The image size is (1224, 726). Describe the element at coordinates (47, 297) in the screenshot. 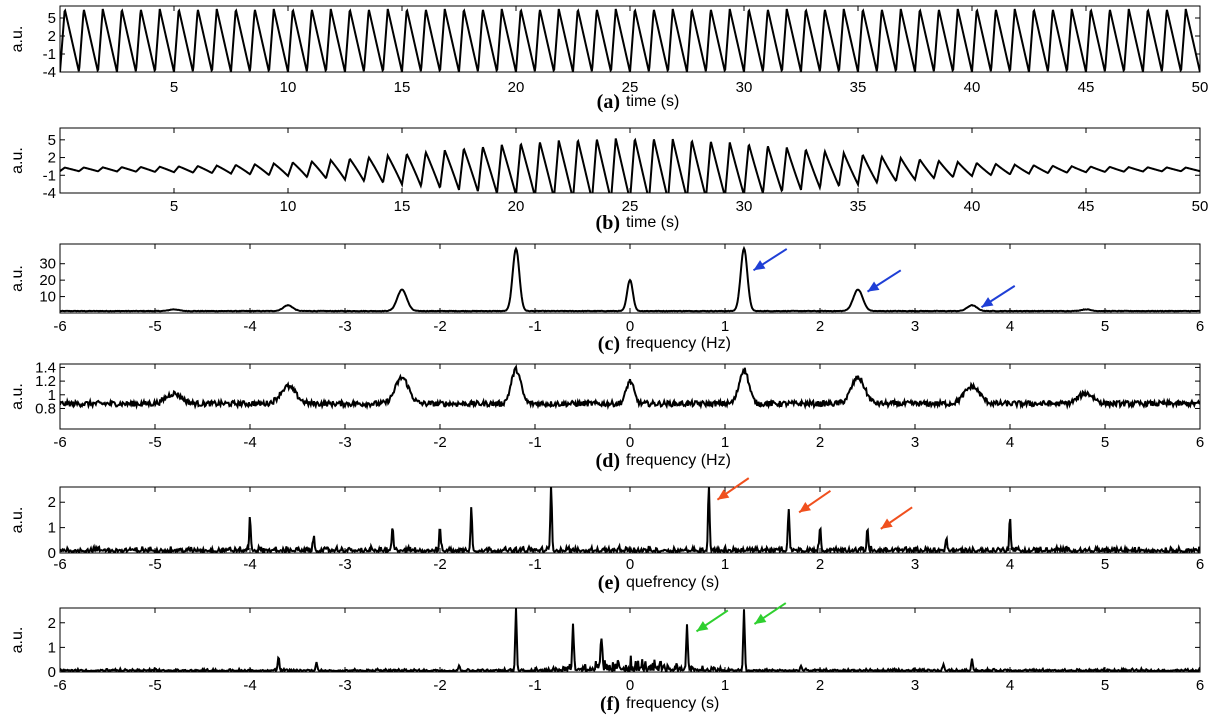

I see `y-tick-label: 10` at that location.